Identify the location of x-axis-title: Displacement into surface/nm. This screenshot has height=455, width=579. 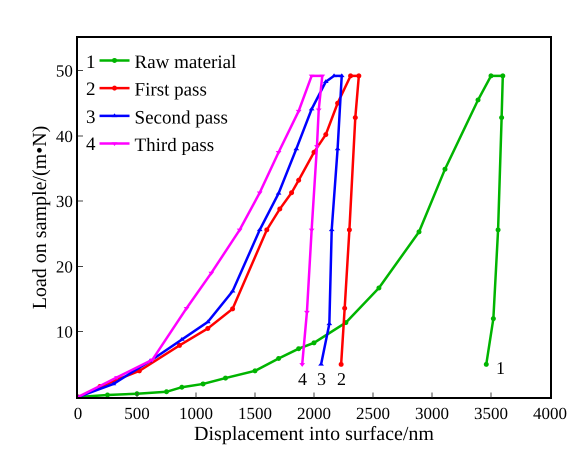
(314, 434).